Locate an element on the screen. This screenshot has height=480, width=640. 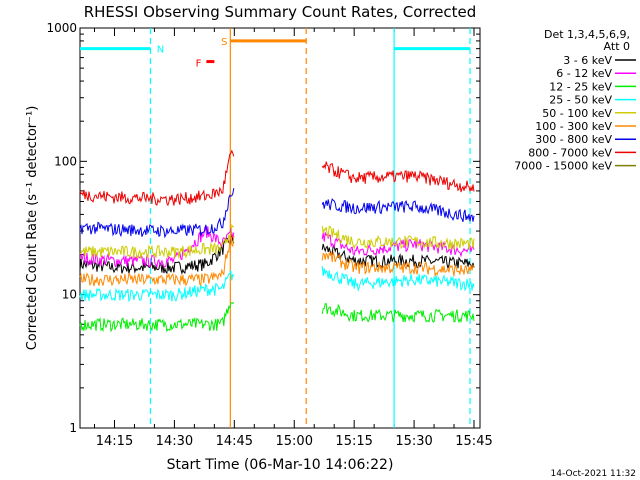
annotation-label: N is located at coordinates (160, 50).